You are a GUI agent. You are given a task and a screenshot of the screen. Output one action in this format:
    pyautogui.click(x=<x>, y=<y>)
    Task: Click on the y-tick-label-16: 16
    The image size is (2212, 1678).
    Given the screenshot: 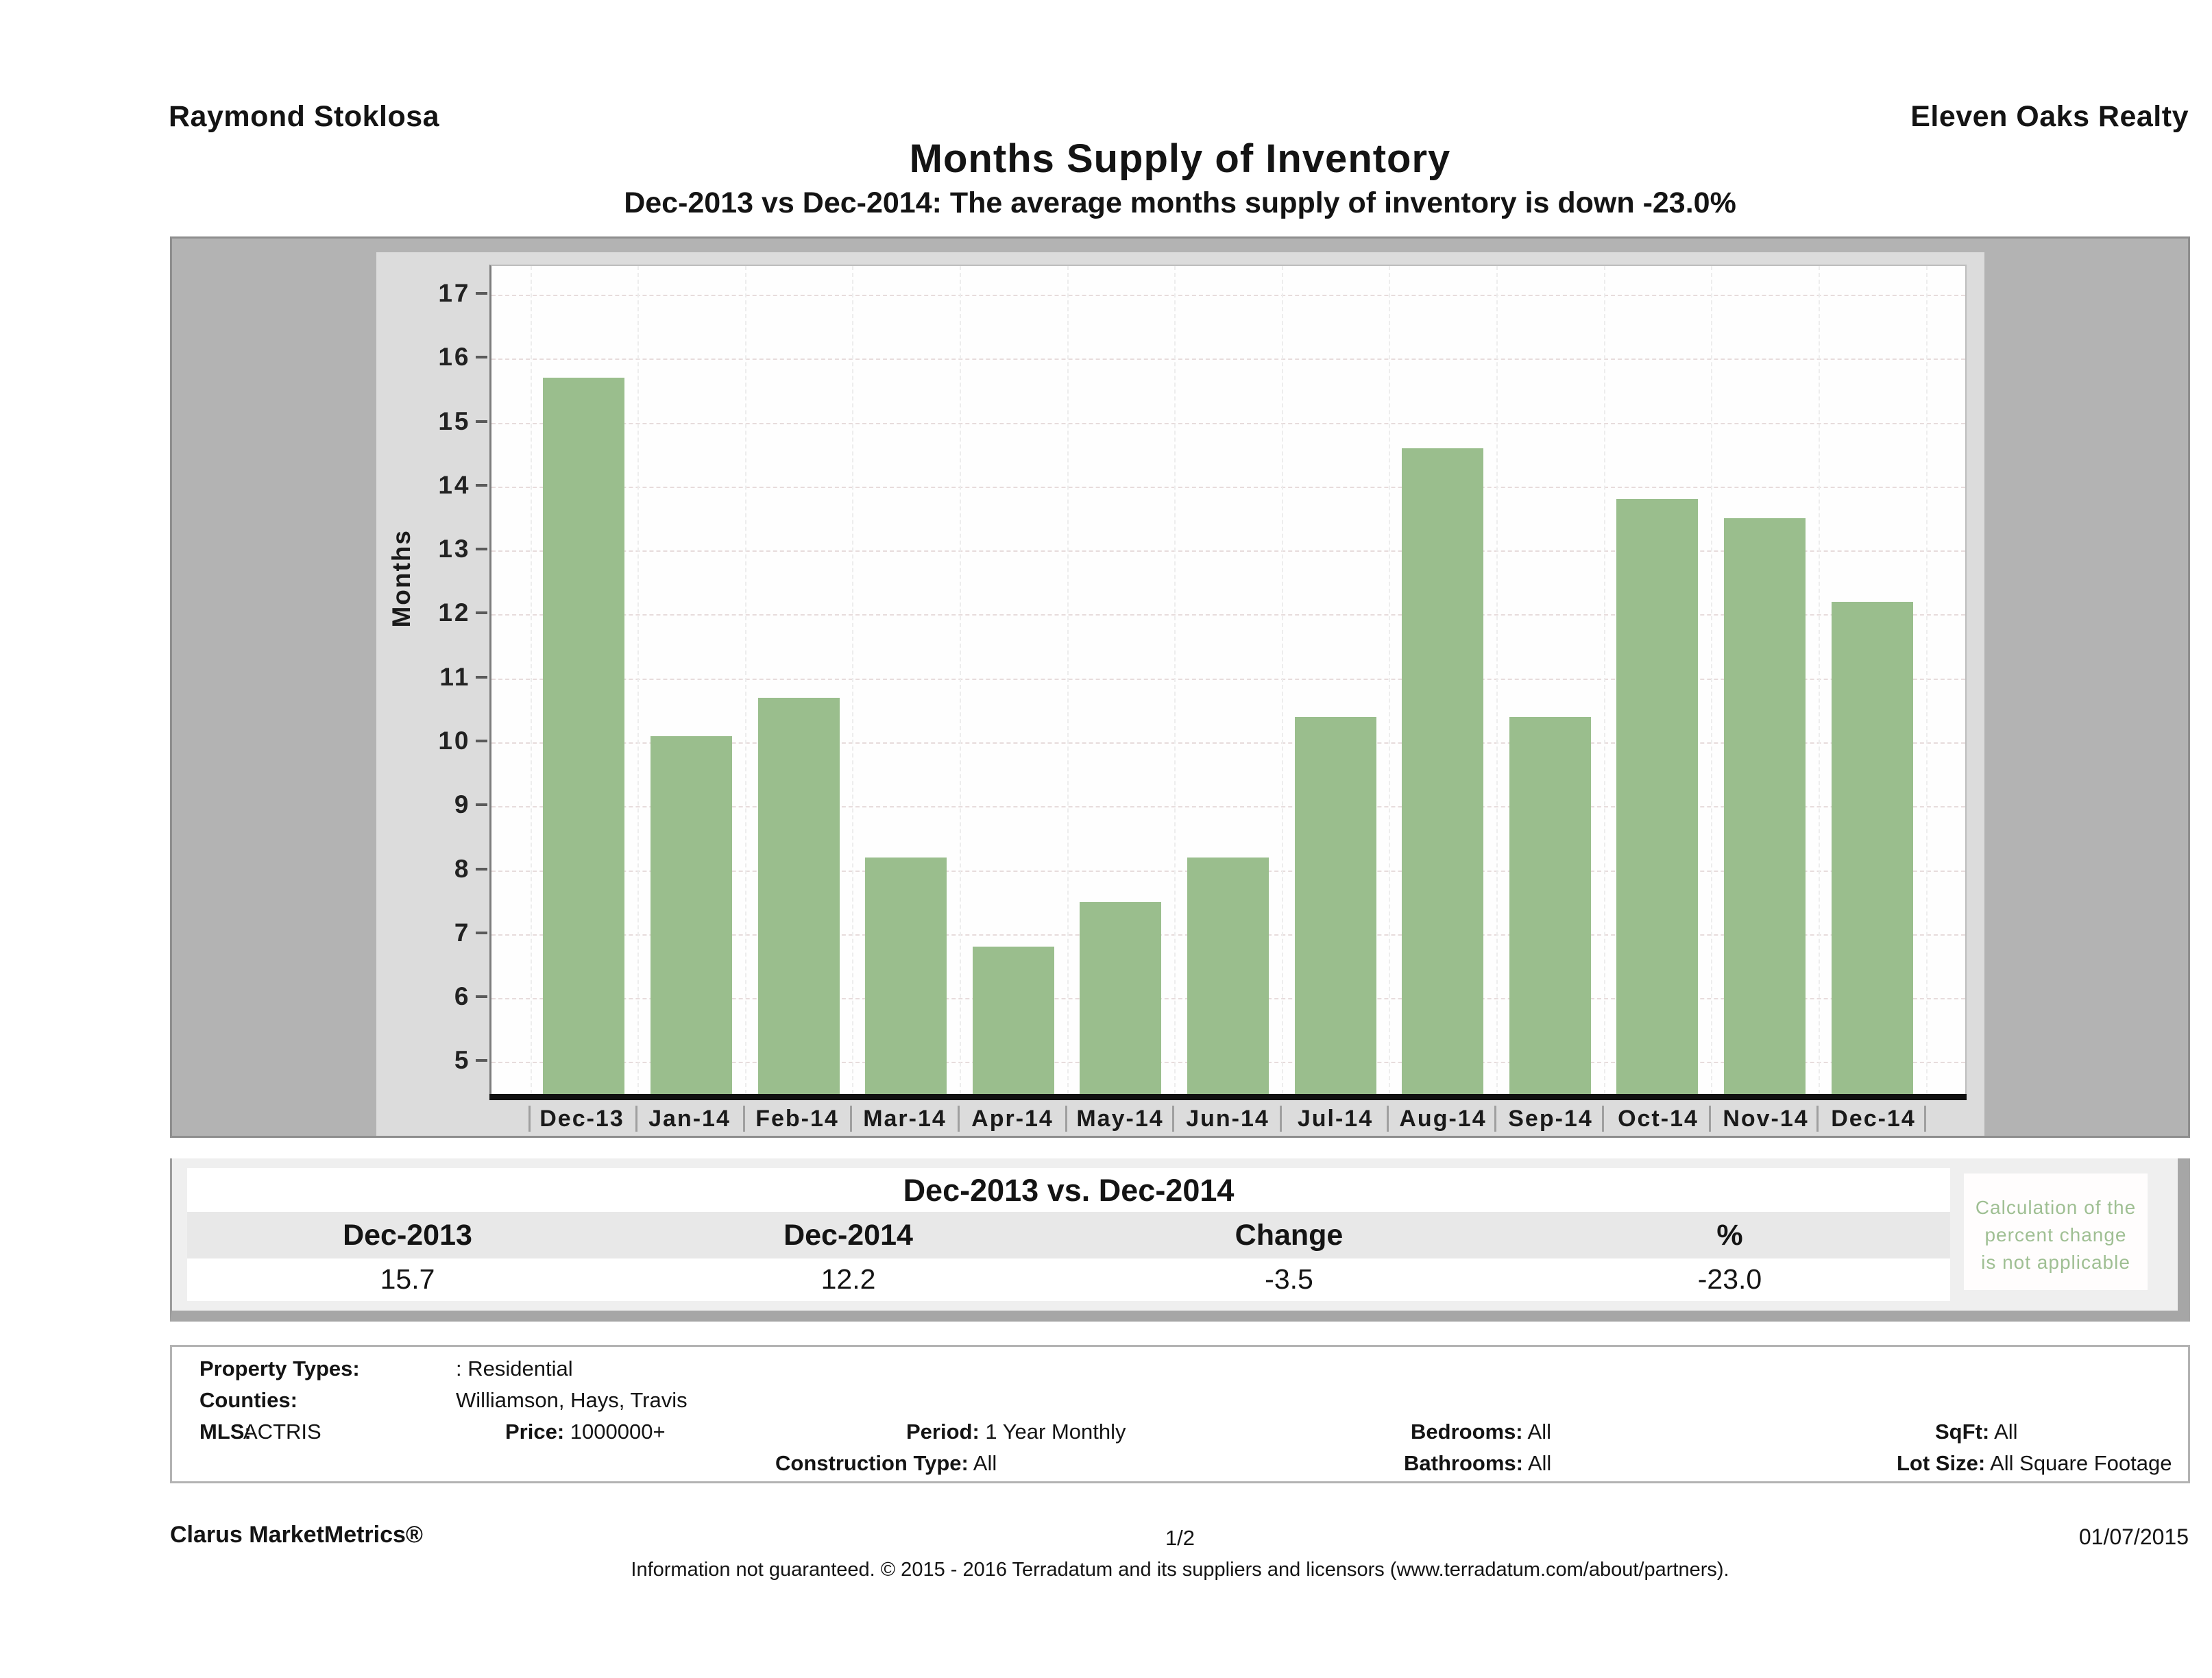 What is the action you would take?
    pyautogui.click(x=463, y=357)
    